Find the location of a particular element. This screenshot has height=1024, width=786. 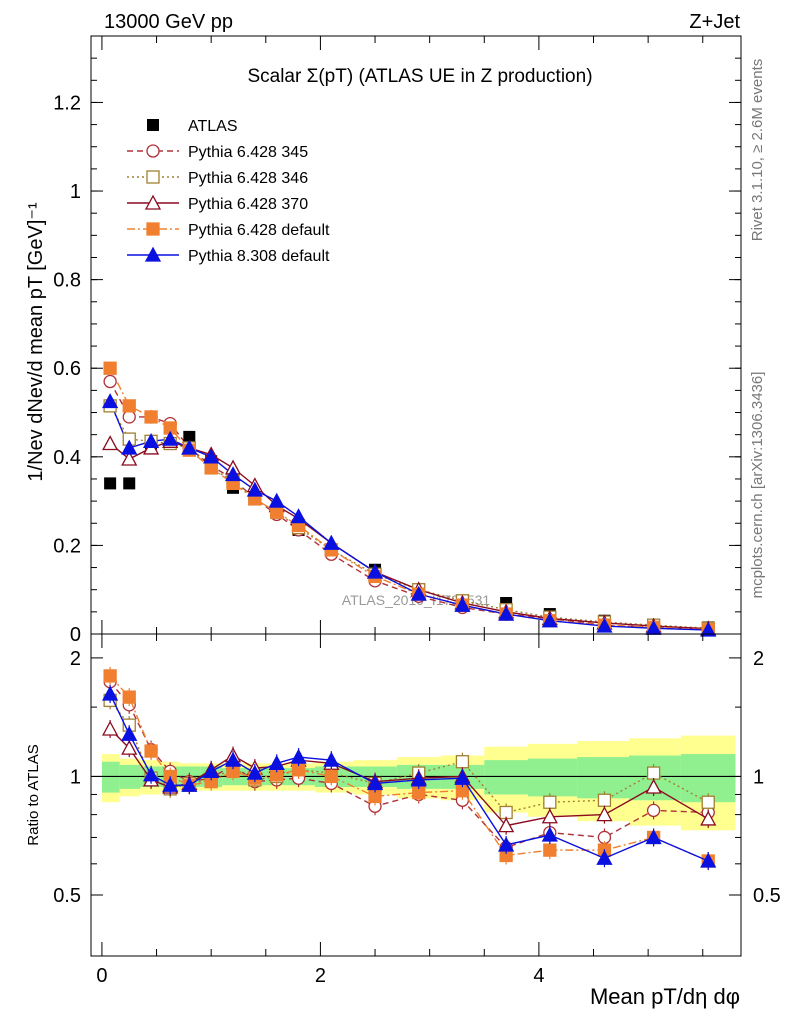

rivet-label: Rivet 3.1.10, ≥ 2.6M events is located at coordinates (757, 150).